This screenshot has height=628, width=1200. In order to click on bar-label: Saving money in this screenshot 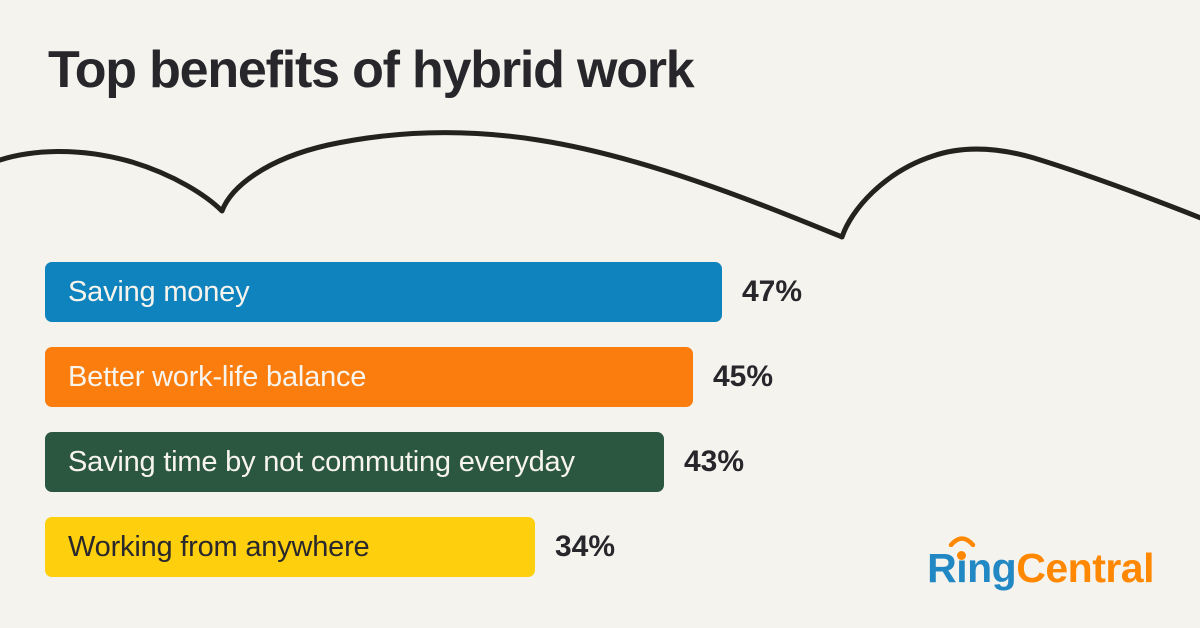, I will do `click(159, 291)`.